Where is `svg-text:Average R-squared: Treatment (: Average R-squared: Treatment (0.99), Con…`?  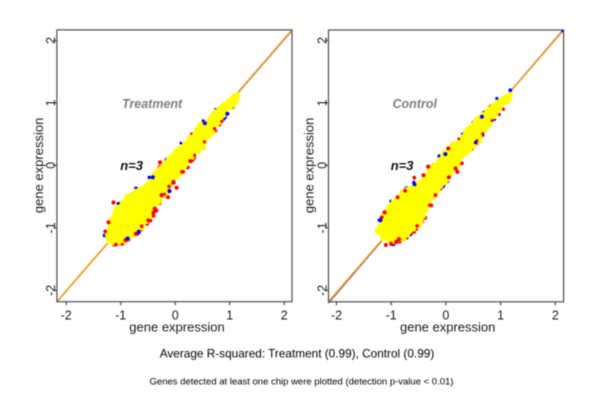 svg-text:Average R-squared: Treatment (: Average R-squared: Treatment (0.99), Con… is located at coordinates (297, 354).